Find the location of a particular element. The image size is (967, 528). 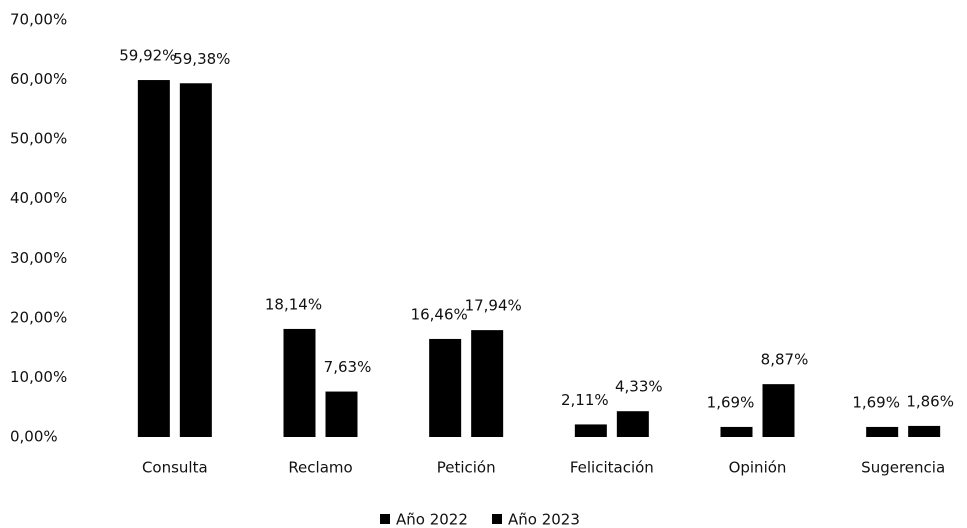

data-label: 16,46% is located at coordinates (439, 314).